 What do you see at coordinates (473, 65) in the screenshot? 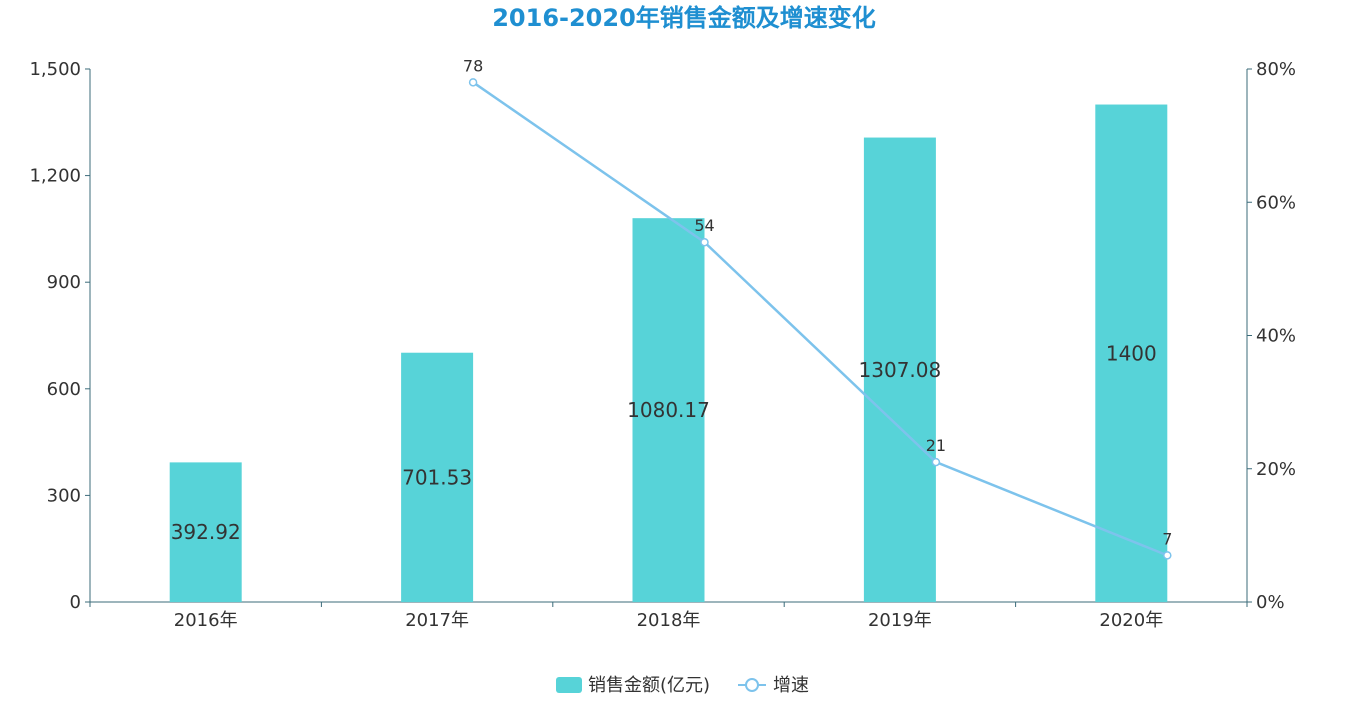
I see `growth-value-label: 78` at bounding box center [473, 65].